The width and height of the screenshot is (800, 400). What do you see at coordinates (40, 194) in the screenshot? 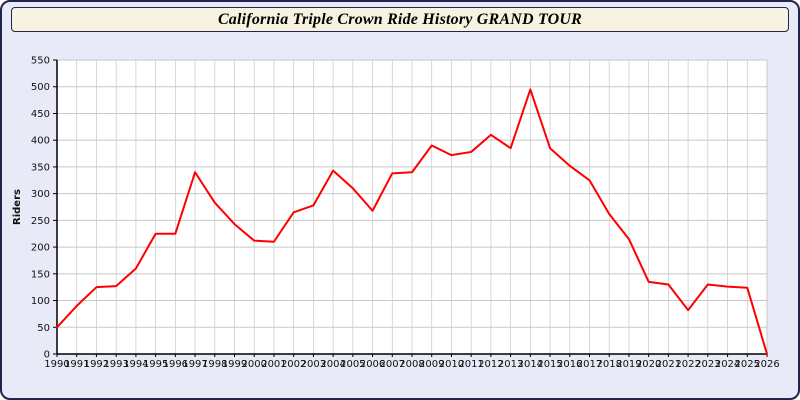
I see `y-tick-label: 300` at bounding box center [40, 194].